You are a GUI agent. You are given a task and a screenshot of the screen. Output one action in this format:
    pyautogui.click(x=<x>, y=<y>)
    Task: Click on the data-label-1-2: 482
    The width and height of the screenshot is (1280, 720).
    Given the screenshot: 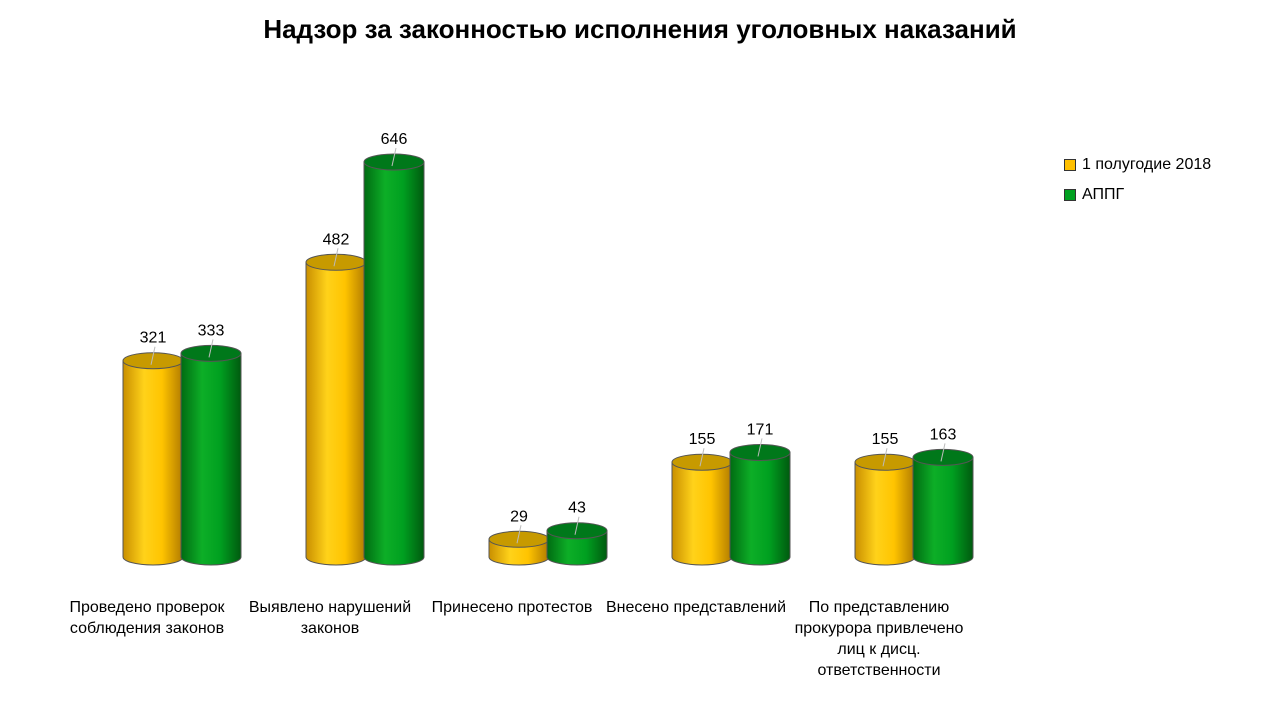 What is the action you would take?
    pyautogui.click(x=336, y=239)
    